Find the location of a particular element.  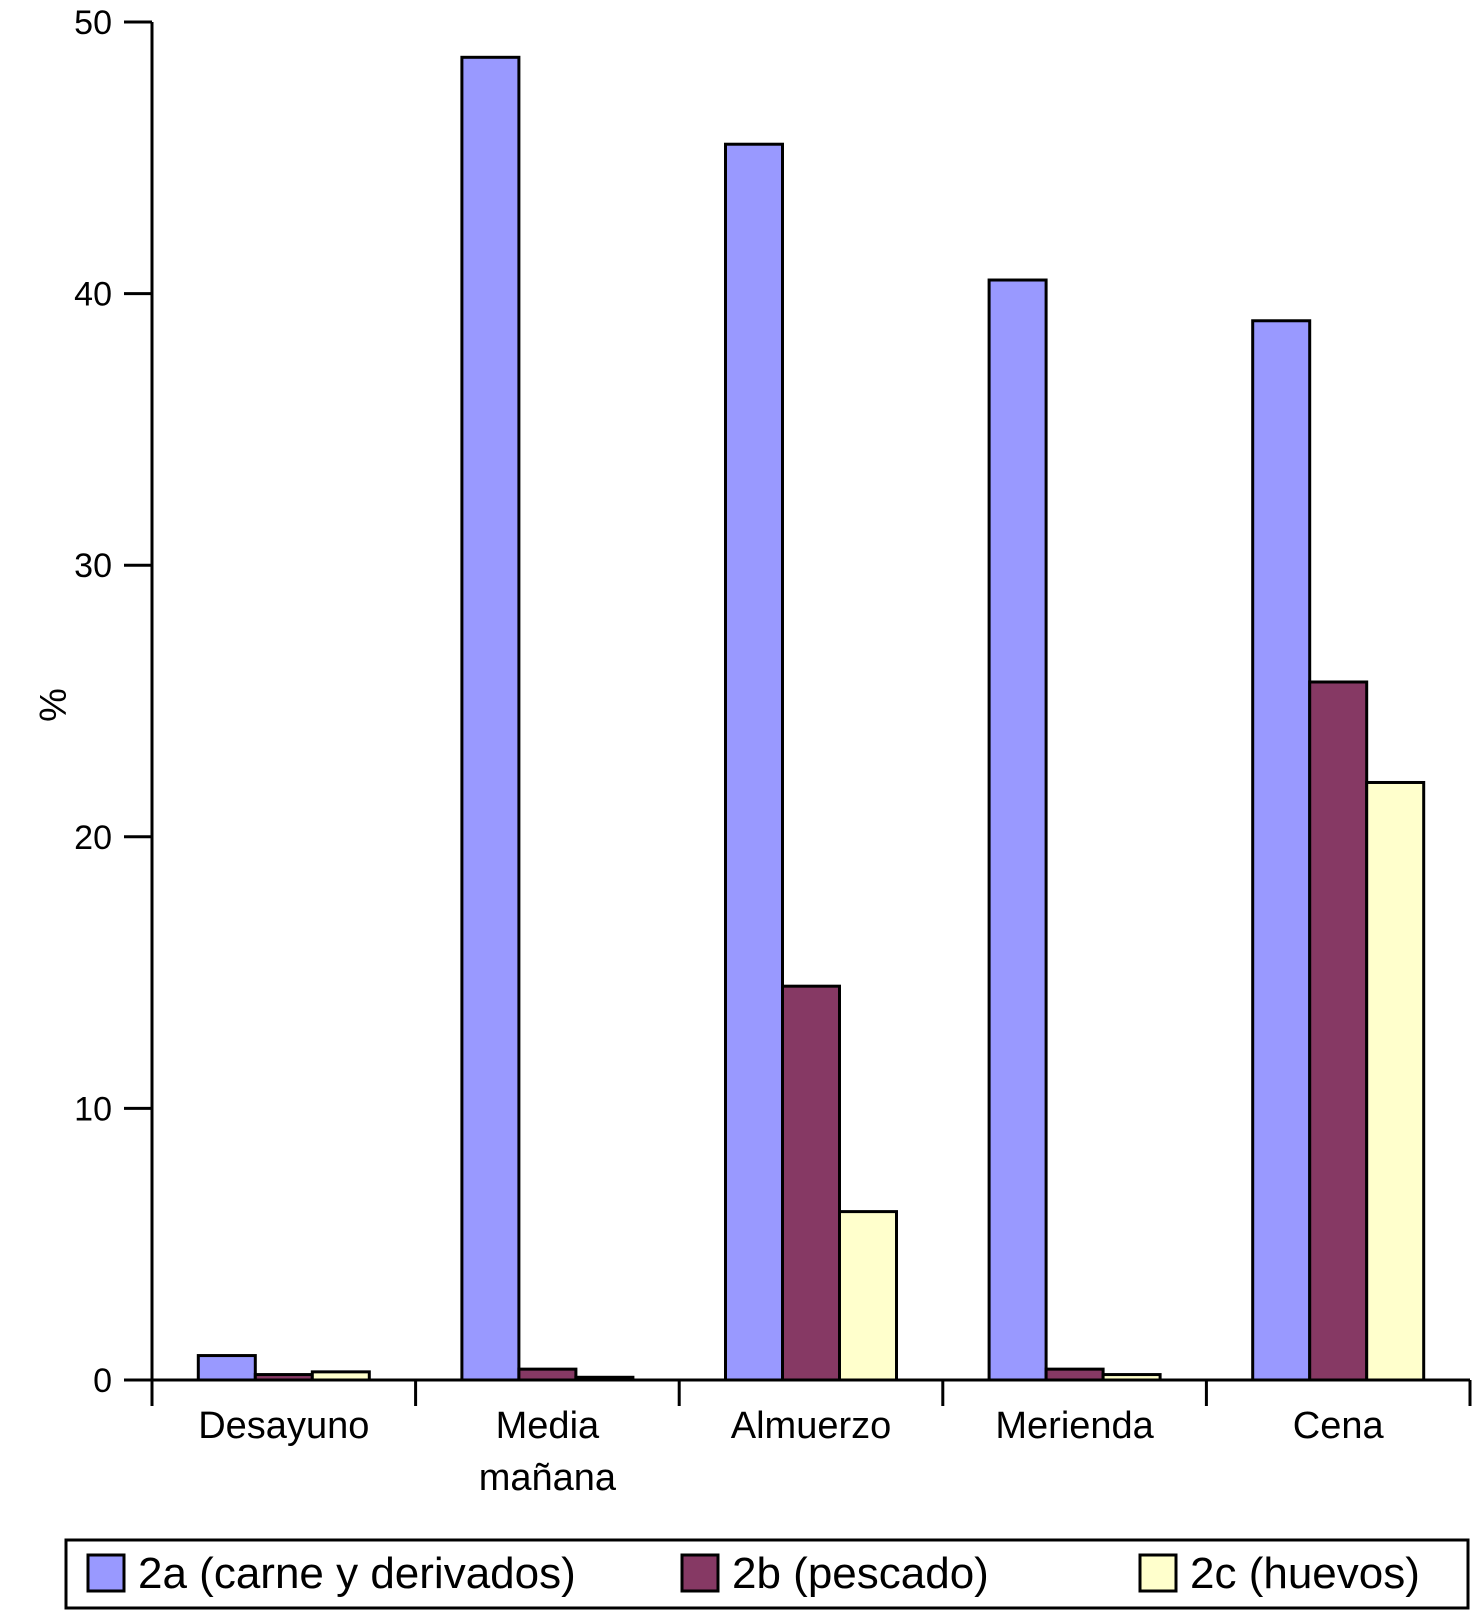

legend-label: 2b (pescado) is located at coordinates (860, 1573).